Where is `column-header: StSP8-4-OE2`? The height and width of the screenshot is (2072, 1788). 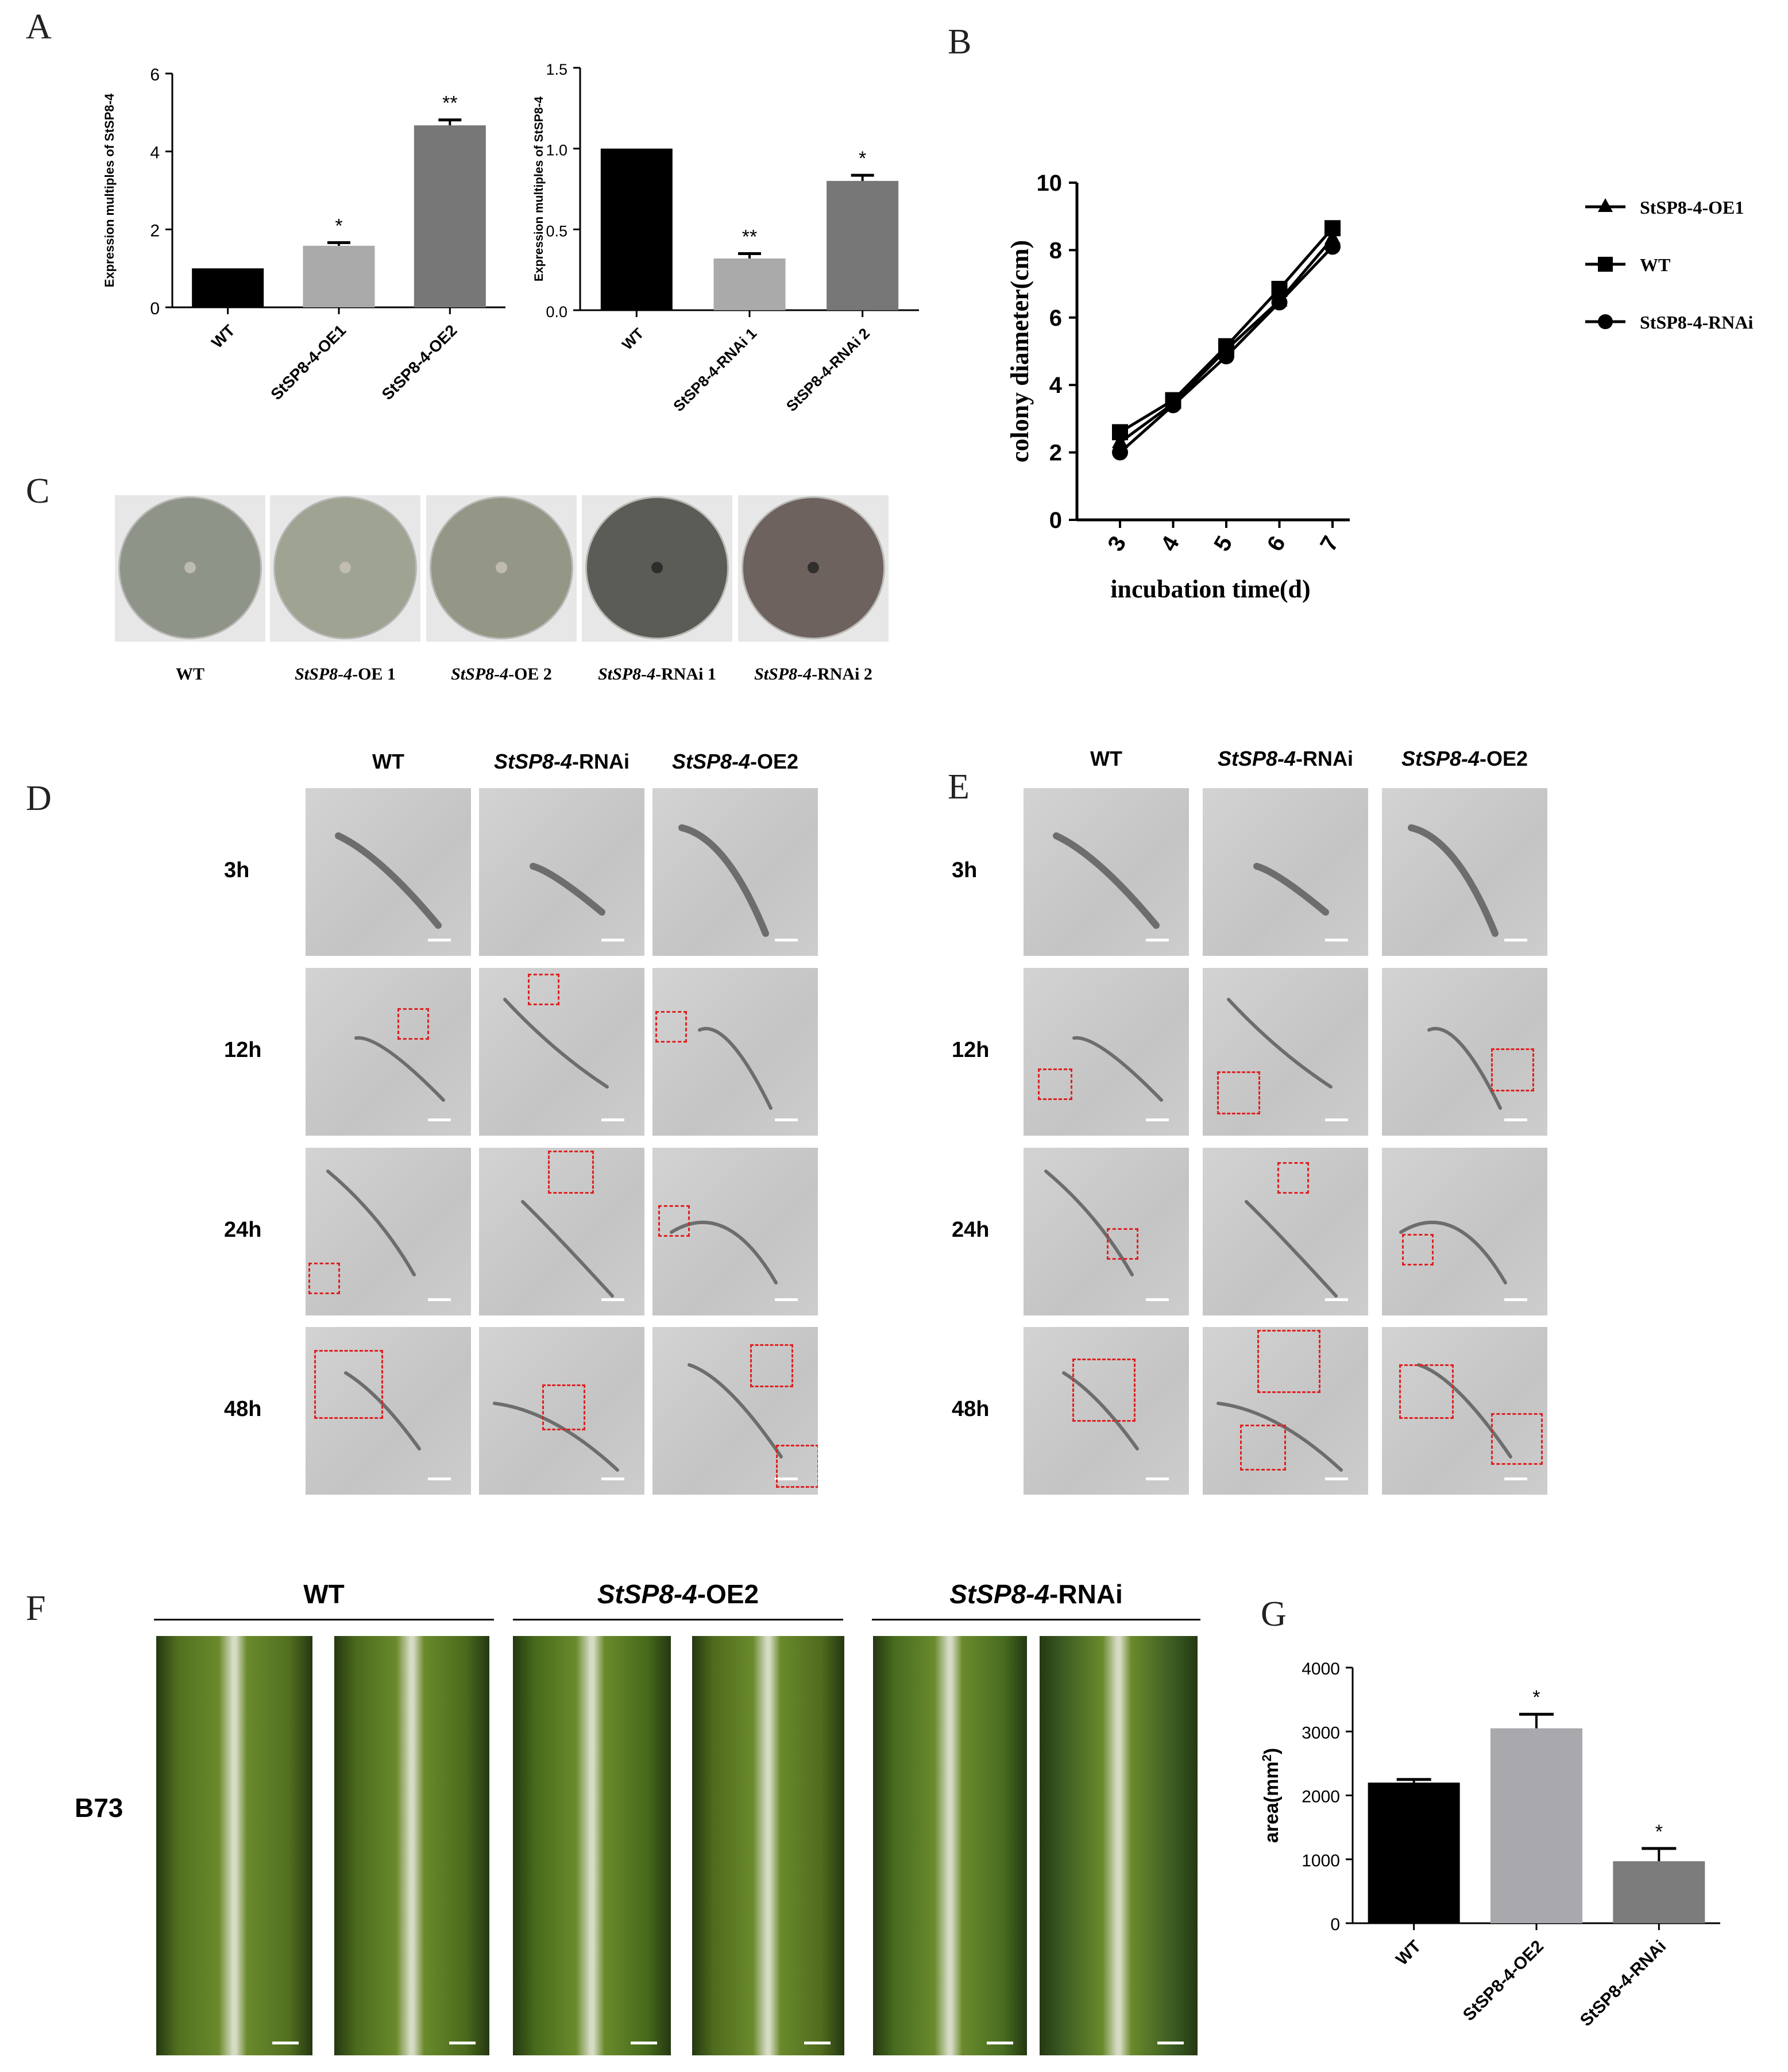 column-header: StSP8-4-OE2 is located at coordinates (1464, 758).